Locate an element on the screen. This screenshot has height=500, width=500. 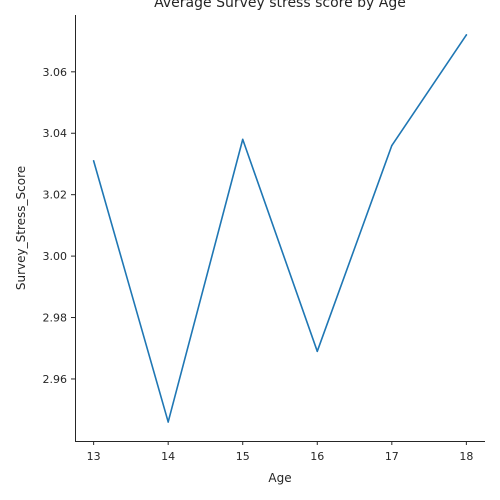
x-tick-label: 15 is located at coordinates (243, 456).